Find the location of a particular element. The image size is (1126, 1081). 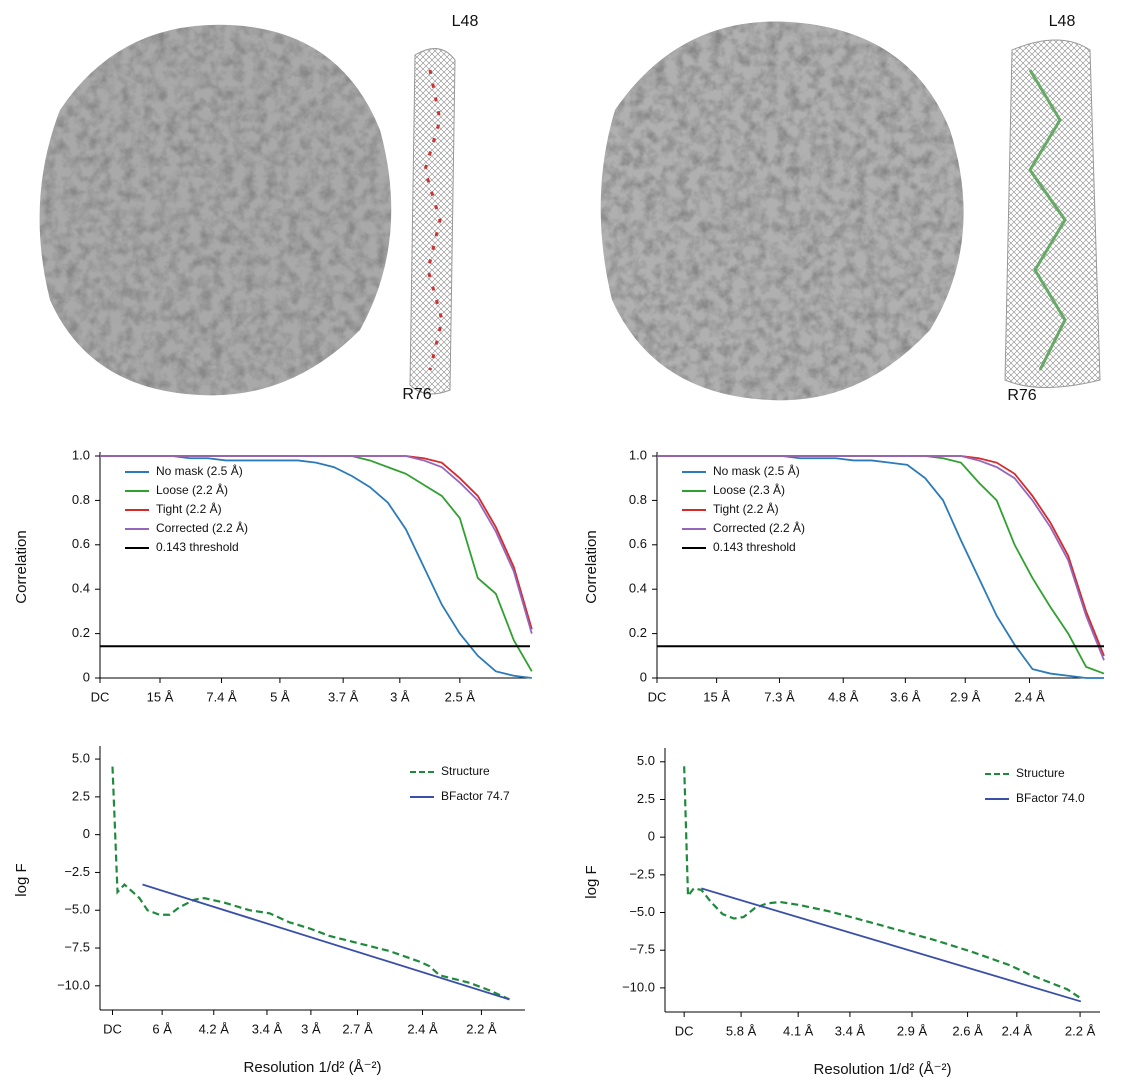

legend-label: Loose (2.3 Å) is located at coordinates (749, 489).